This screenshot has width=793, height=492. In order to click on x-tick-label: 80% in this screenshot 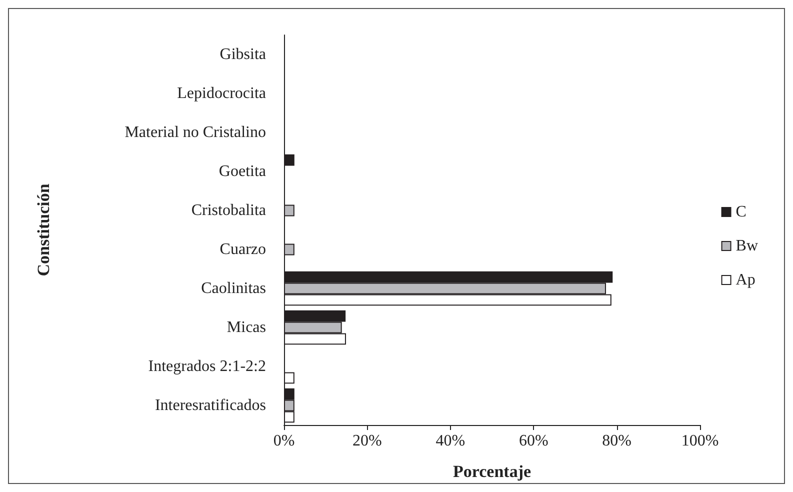, I will do `click(617, 441)`.